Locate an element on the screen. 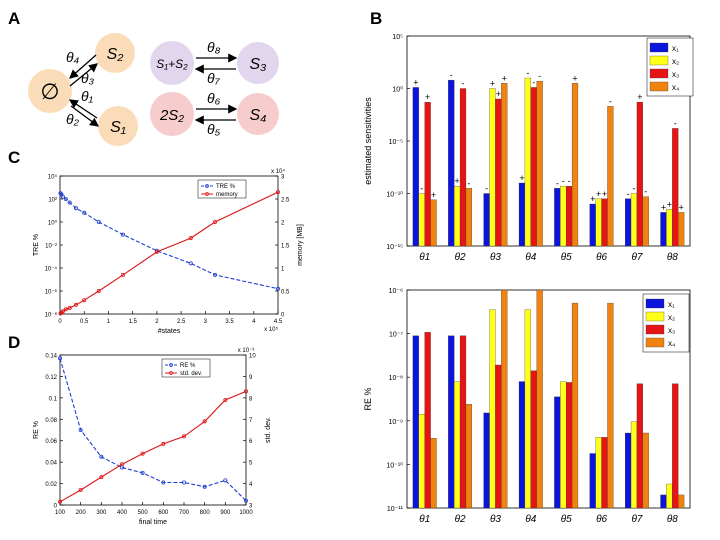  series-line-memory is located at coordinates (169, 252).